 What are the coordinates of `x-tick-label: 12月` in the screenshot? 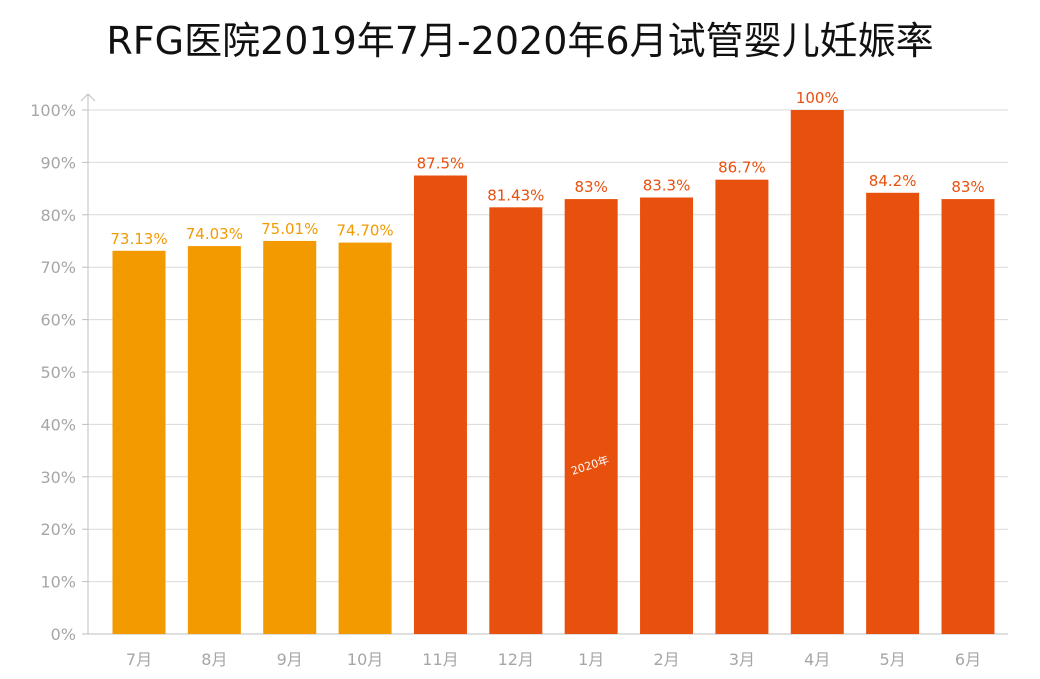 It's located at (516, 659).